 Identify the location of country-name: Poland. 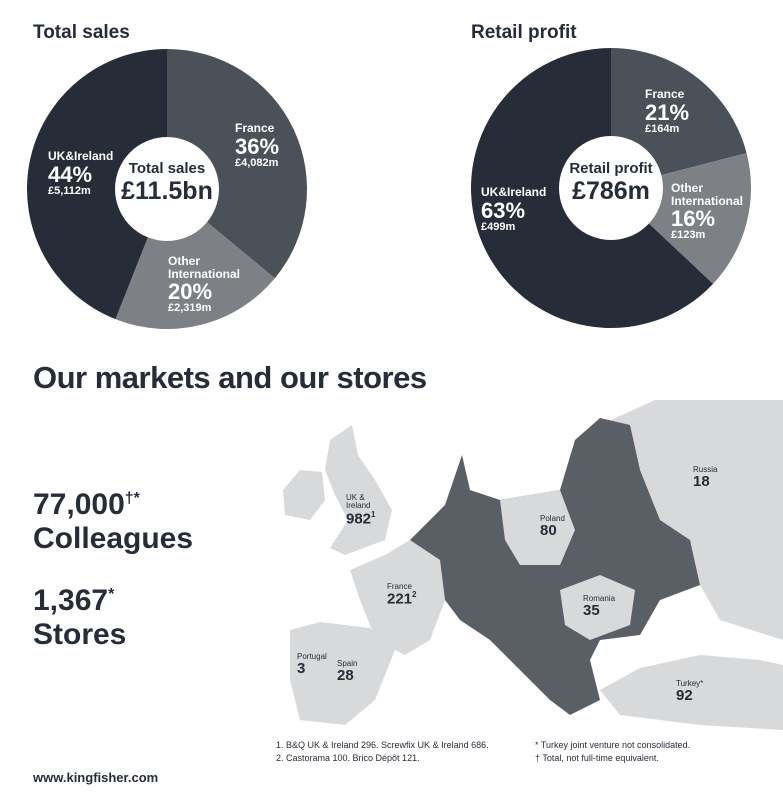
(552, 518).